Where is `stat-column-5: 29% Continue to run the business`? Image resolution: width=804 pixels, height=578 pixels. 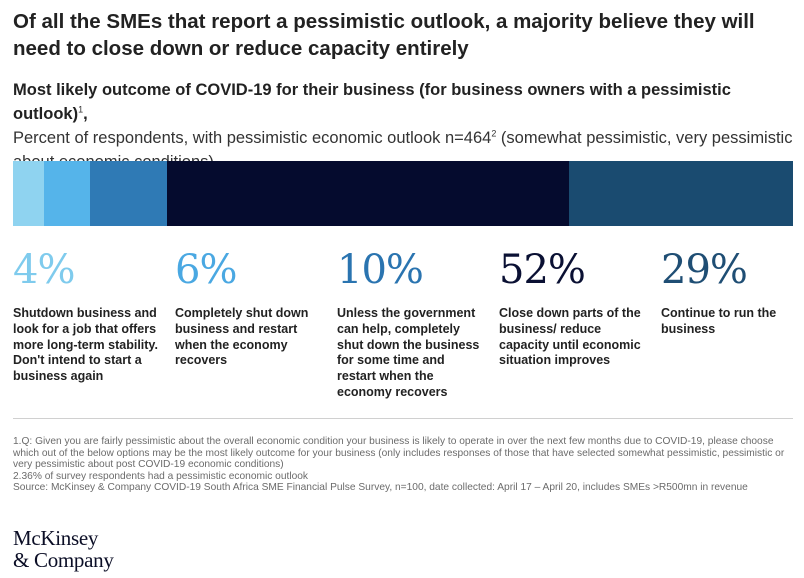
stat-column-5: 29% Continue to run the business is located at coordinates (732, 292).